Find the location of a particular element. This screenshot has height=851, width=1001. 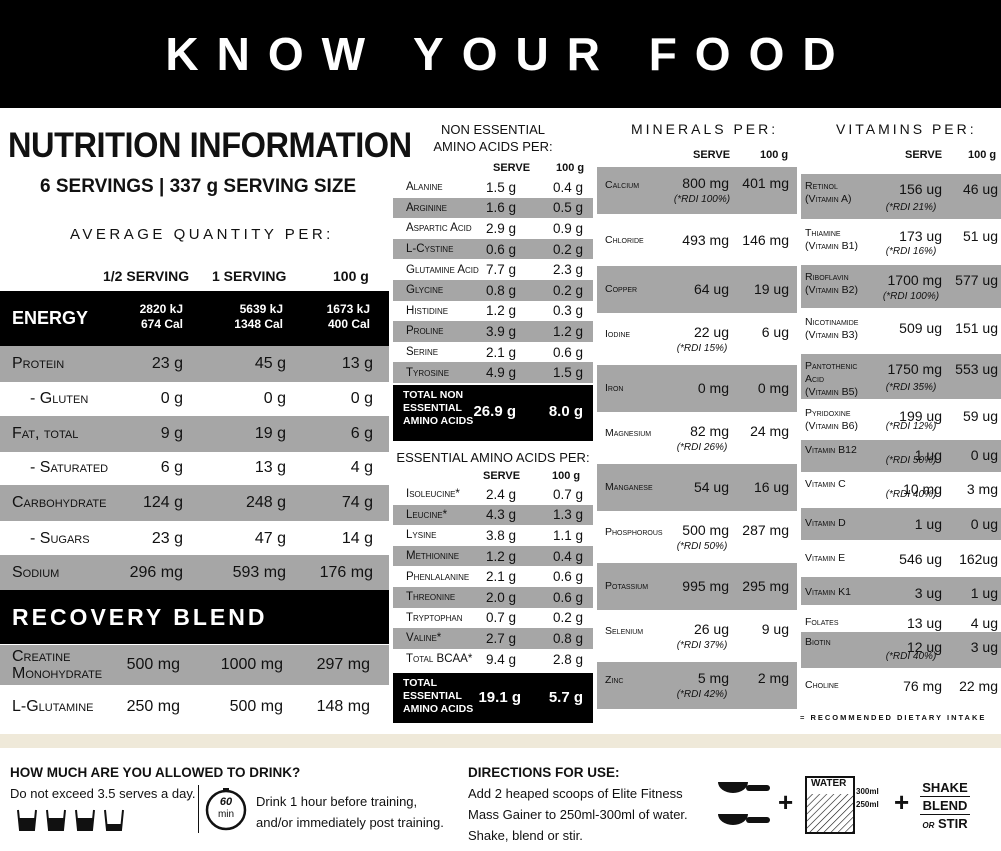

minerals-title: MINERALS PER: is located at coordinates (705, 129).